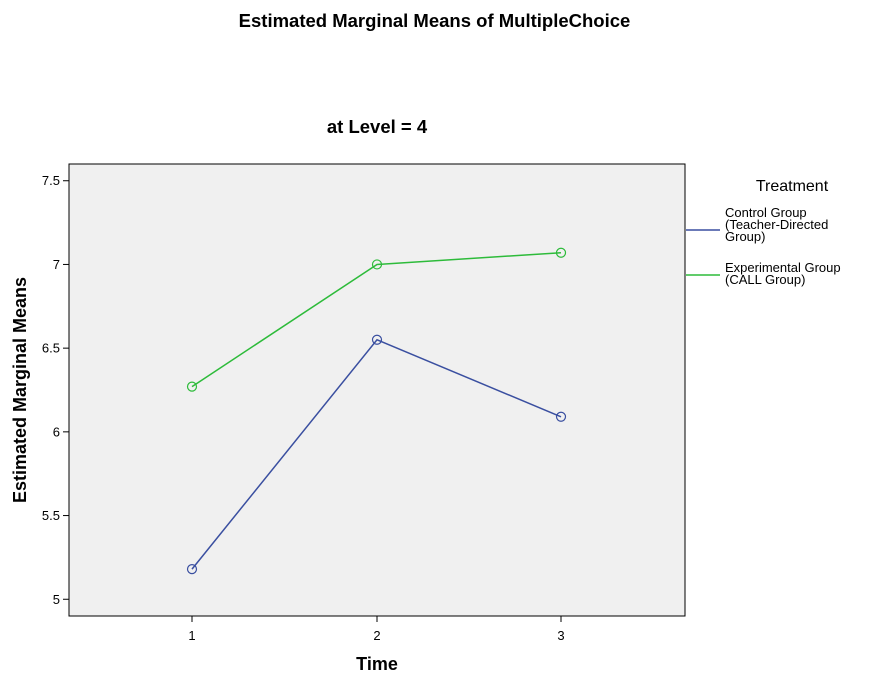  Describe the element at coordinates (51, 515) in the screenshot. I see `y-tick-label: 5.5` at that location.